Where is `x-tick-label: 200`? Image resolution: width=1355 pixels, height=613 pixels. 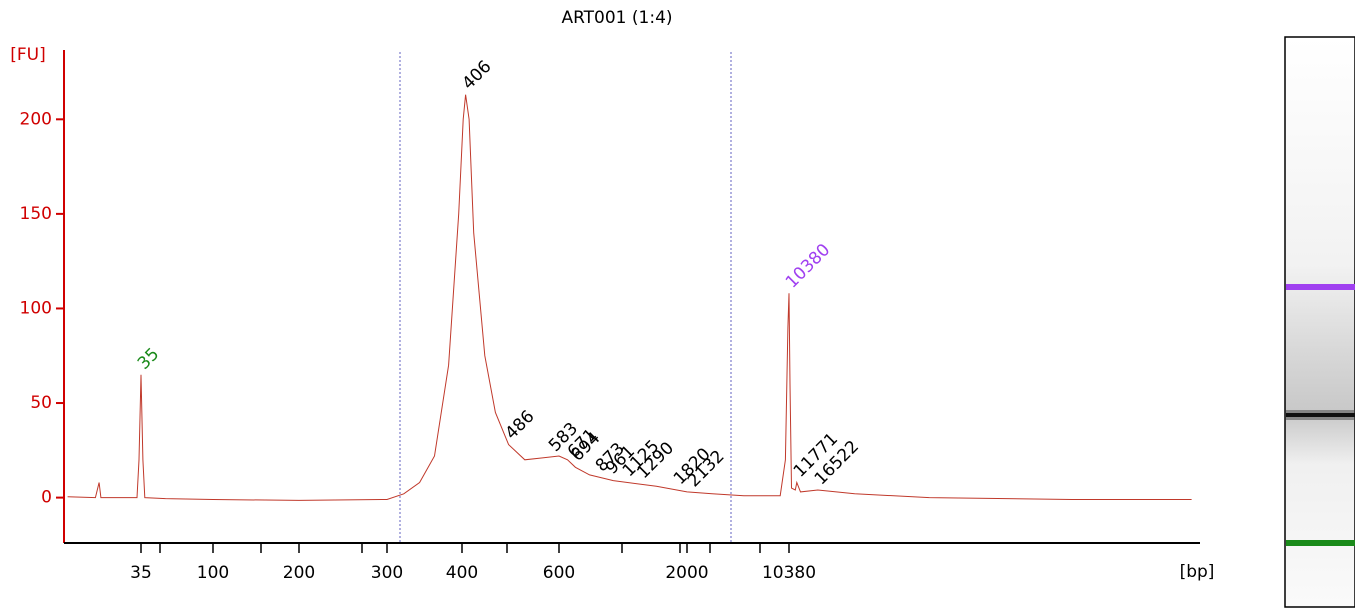 x-tick-label: 200 is located at coordinates (299, 573).